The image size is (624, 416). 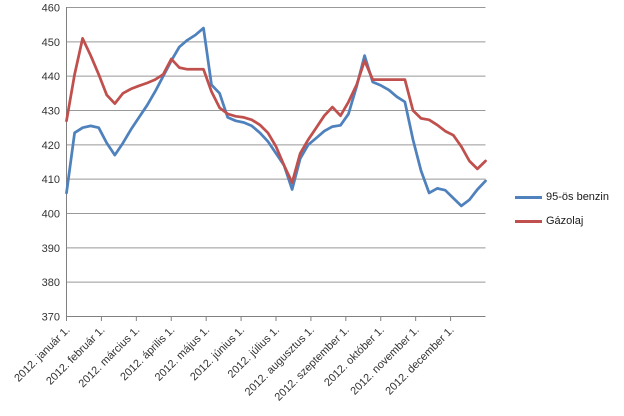 I want to click on y-axis-label-440: 440, so click(x=51, y=77).